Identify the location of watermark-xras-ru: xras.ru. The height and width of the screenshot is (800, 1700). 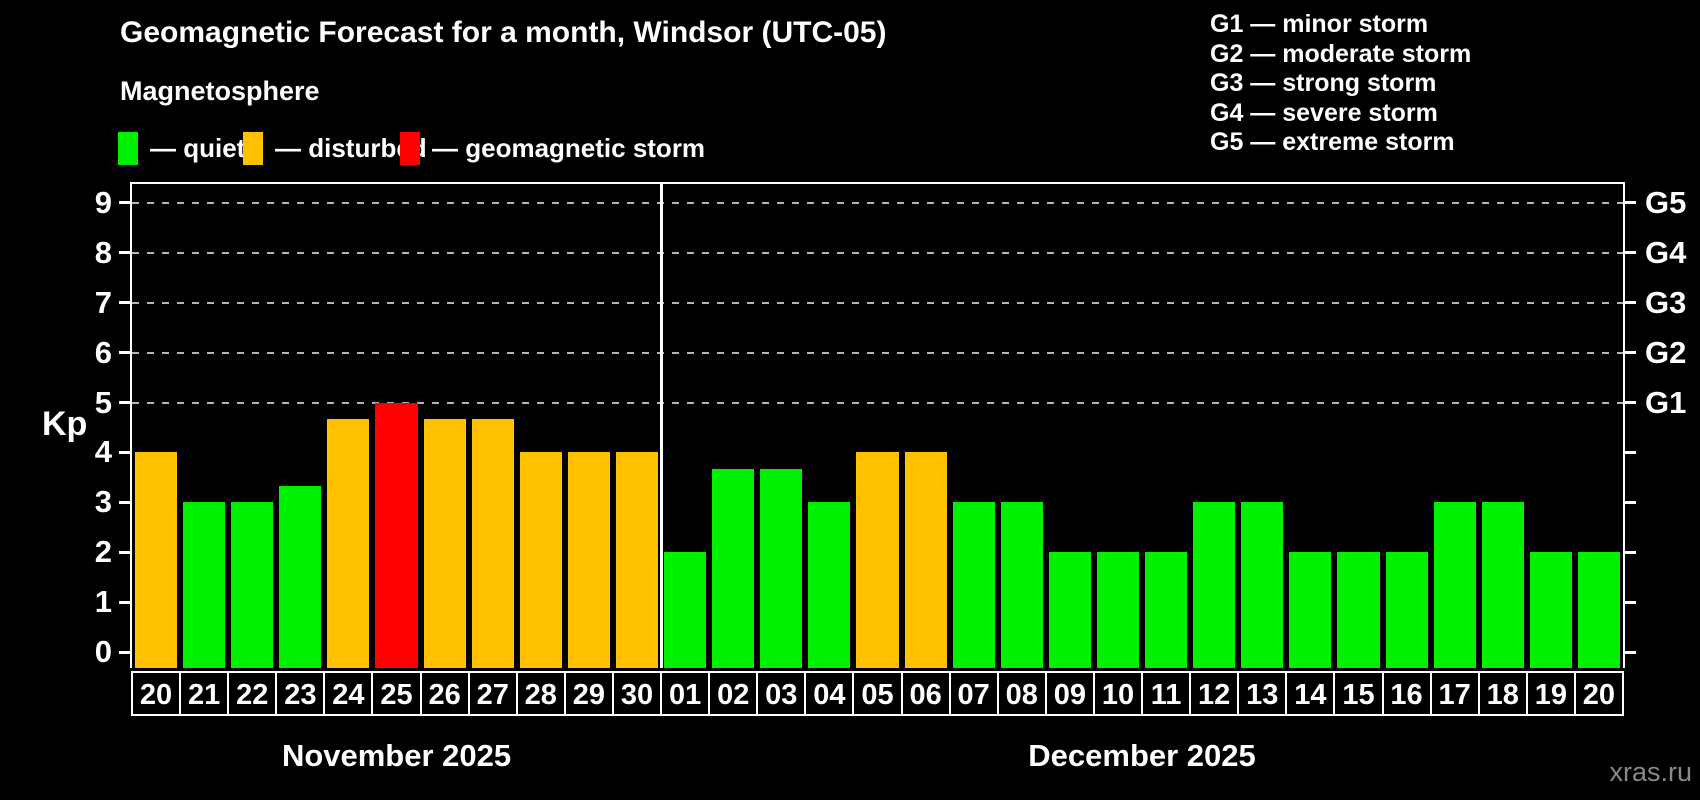
(1650, 772).